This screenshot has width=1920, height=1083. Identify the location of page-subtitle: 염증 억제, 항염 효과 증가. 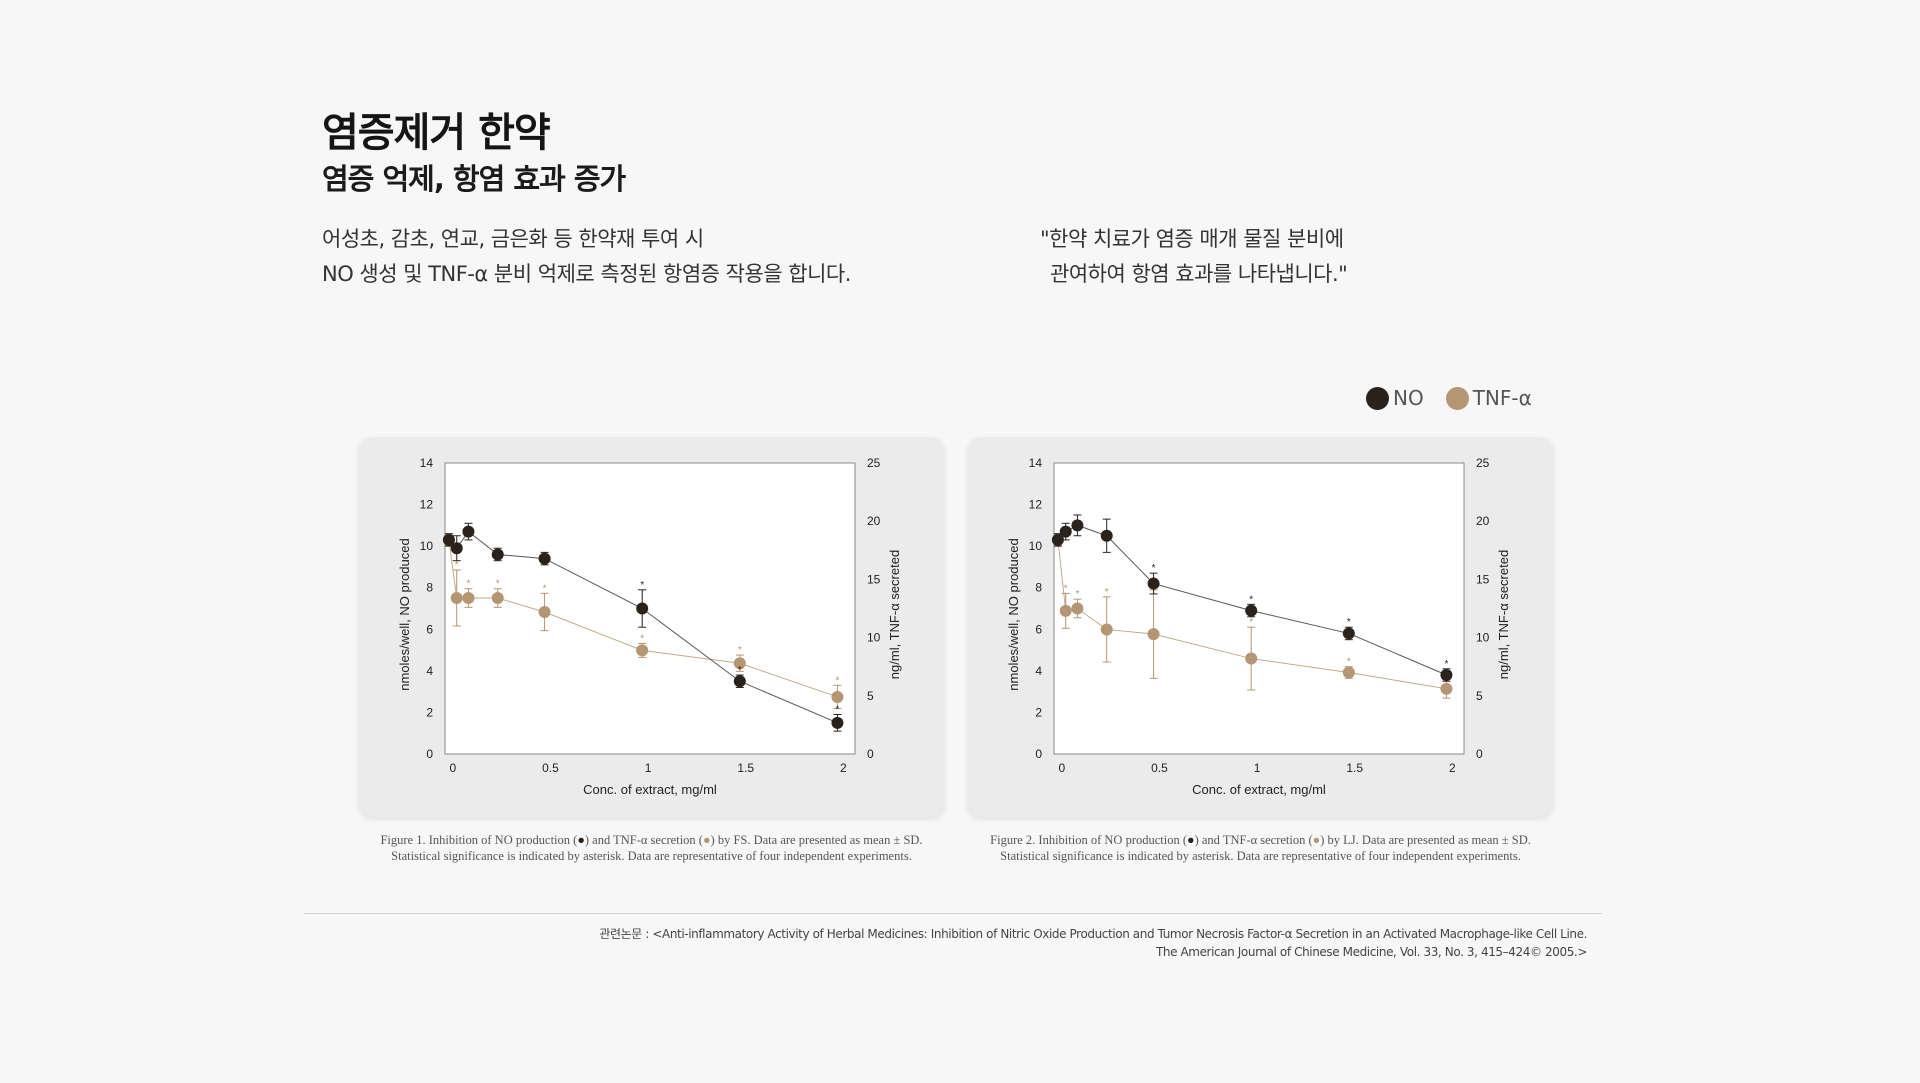
(474, 179).